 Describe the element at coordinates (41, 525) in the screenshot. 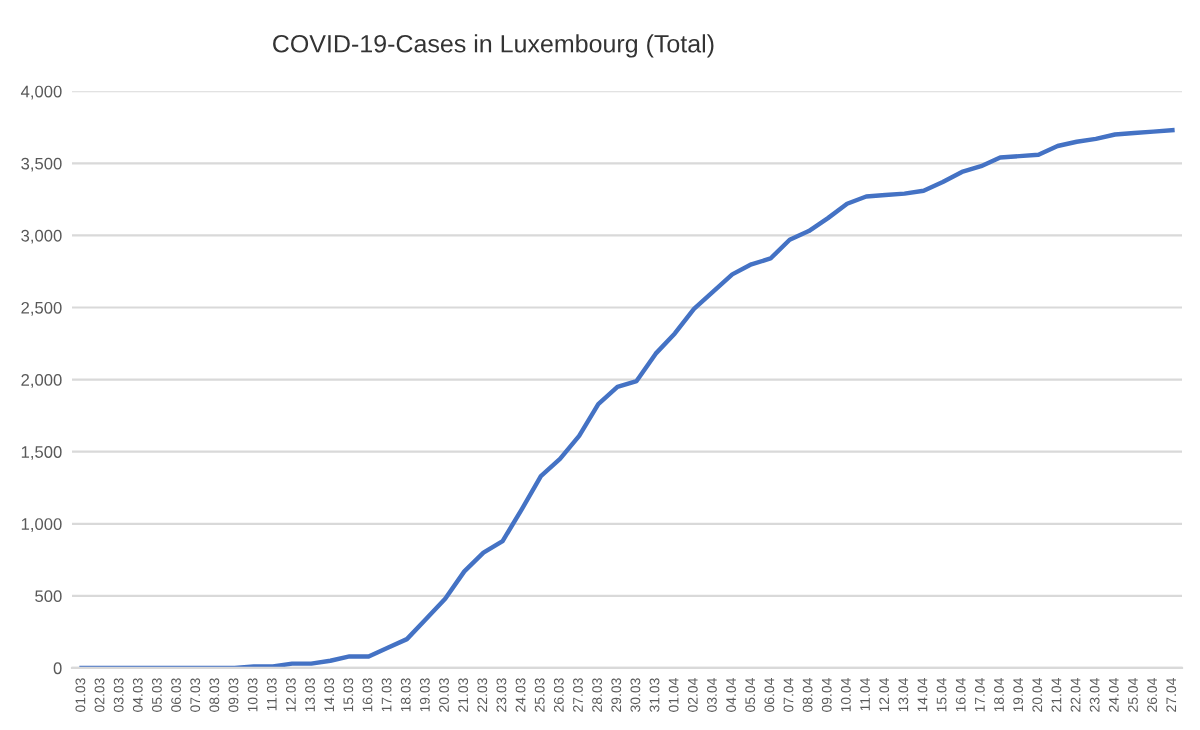

I see `y-tick-label: 1,000` at that location.